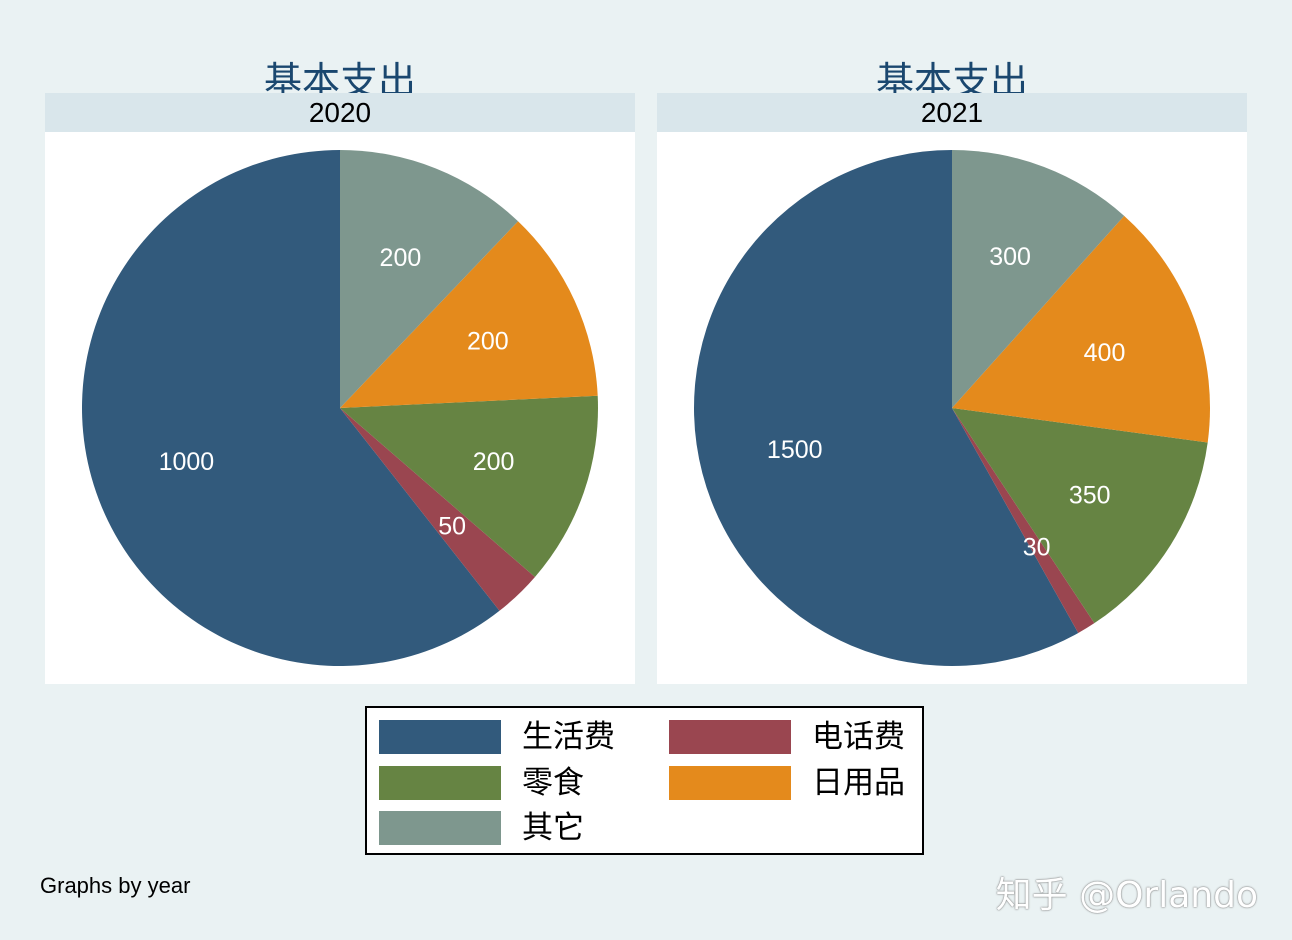 This screenshot has width=1292, height=940. Describe the element at coordinates (1105, 353) in the screenshot. I see `slice-value-label-1-3: 400` at that location.